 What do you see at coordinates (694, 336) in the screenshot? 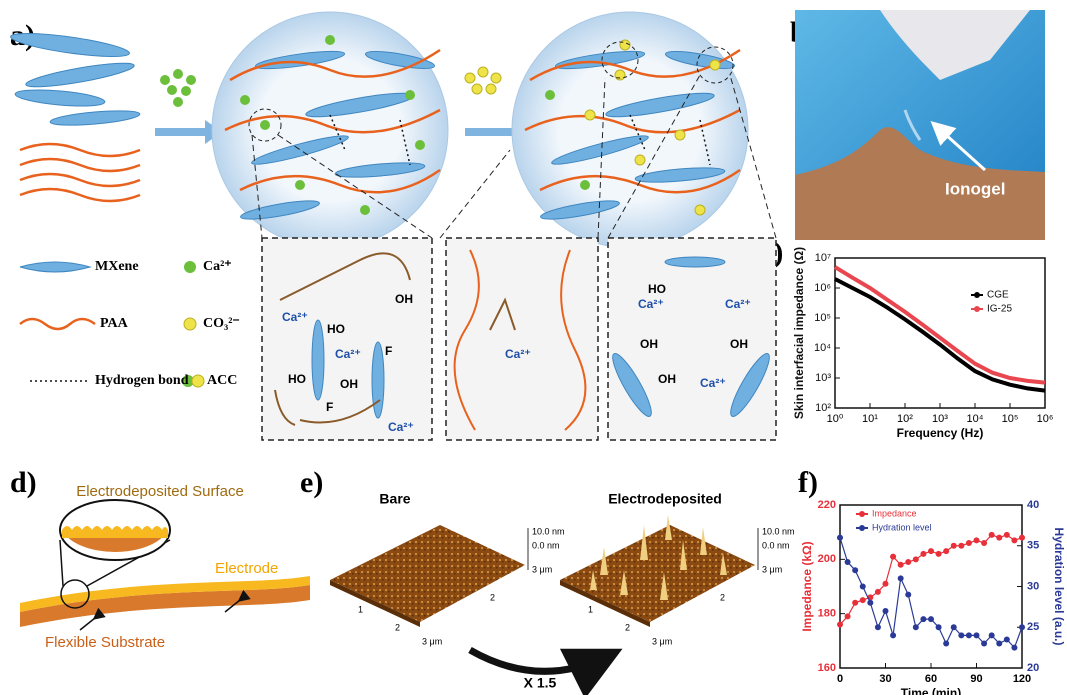
I see `inset-3-labels: Ca²⁺ Ca²⁺ HO OH OH OH Ca²⁺` at bounding box center [694, 336].